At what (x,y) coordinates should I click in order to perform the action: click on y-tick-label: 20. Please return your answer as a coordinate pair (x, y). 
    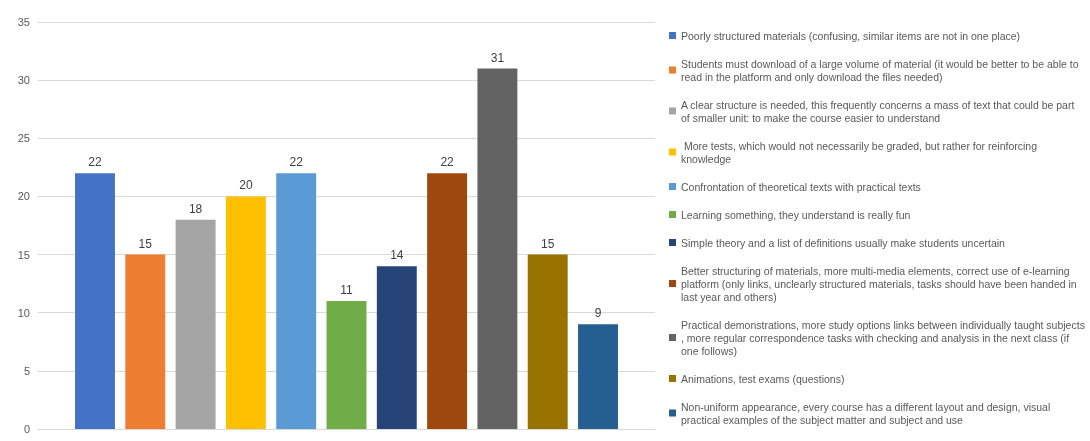
    Looking at the image, I should click on (23, 196).